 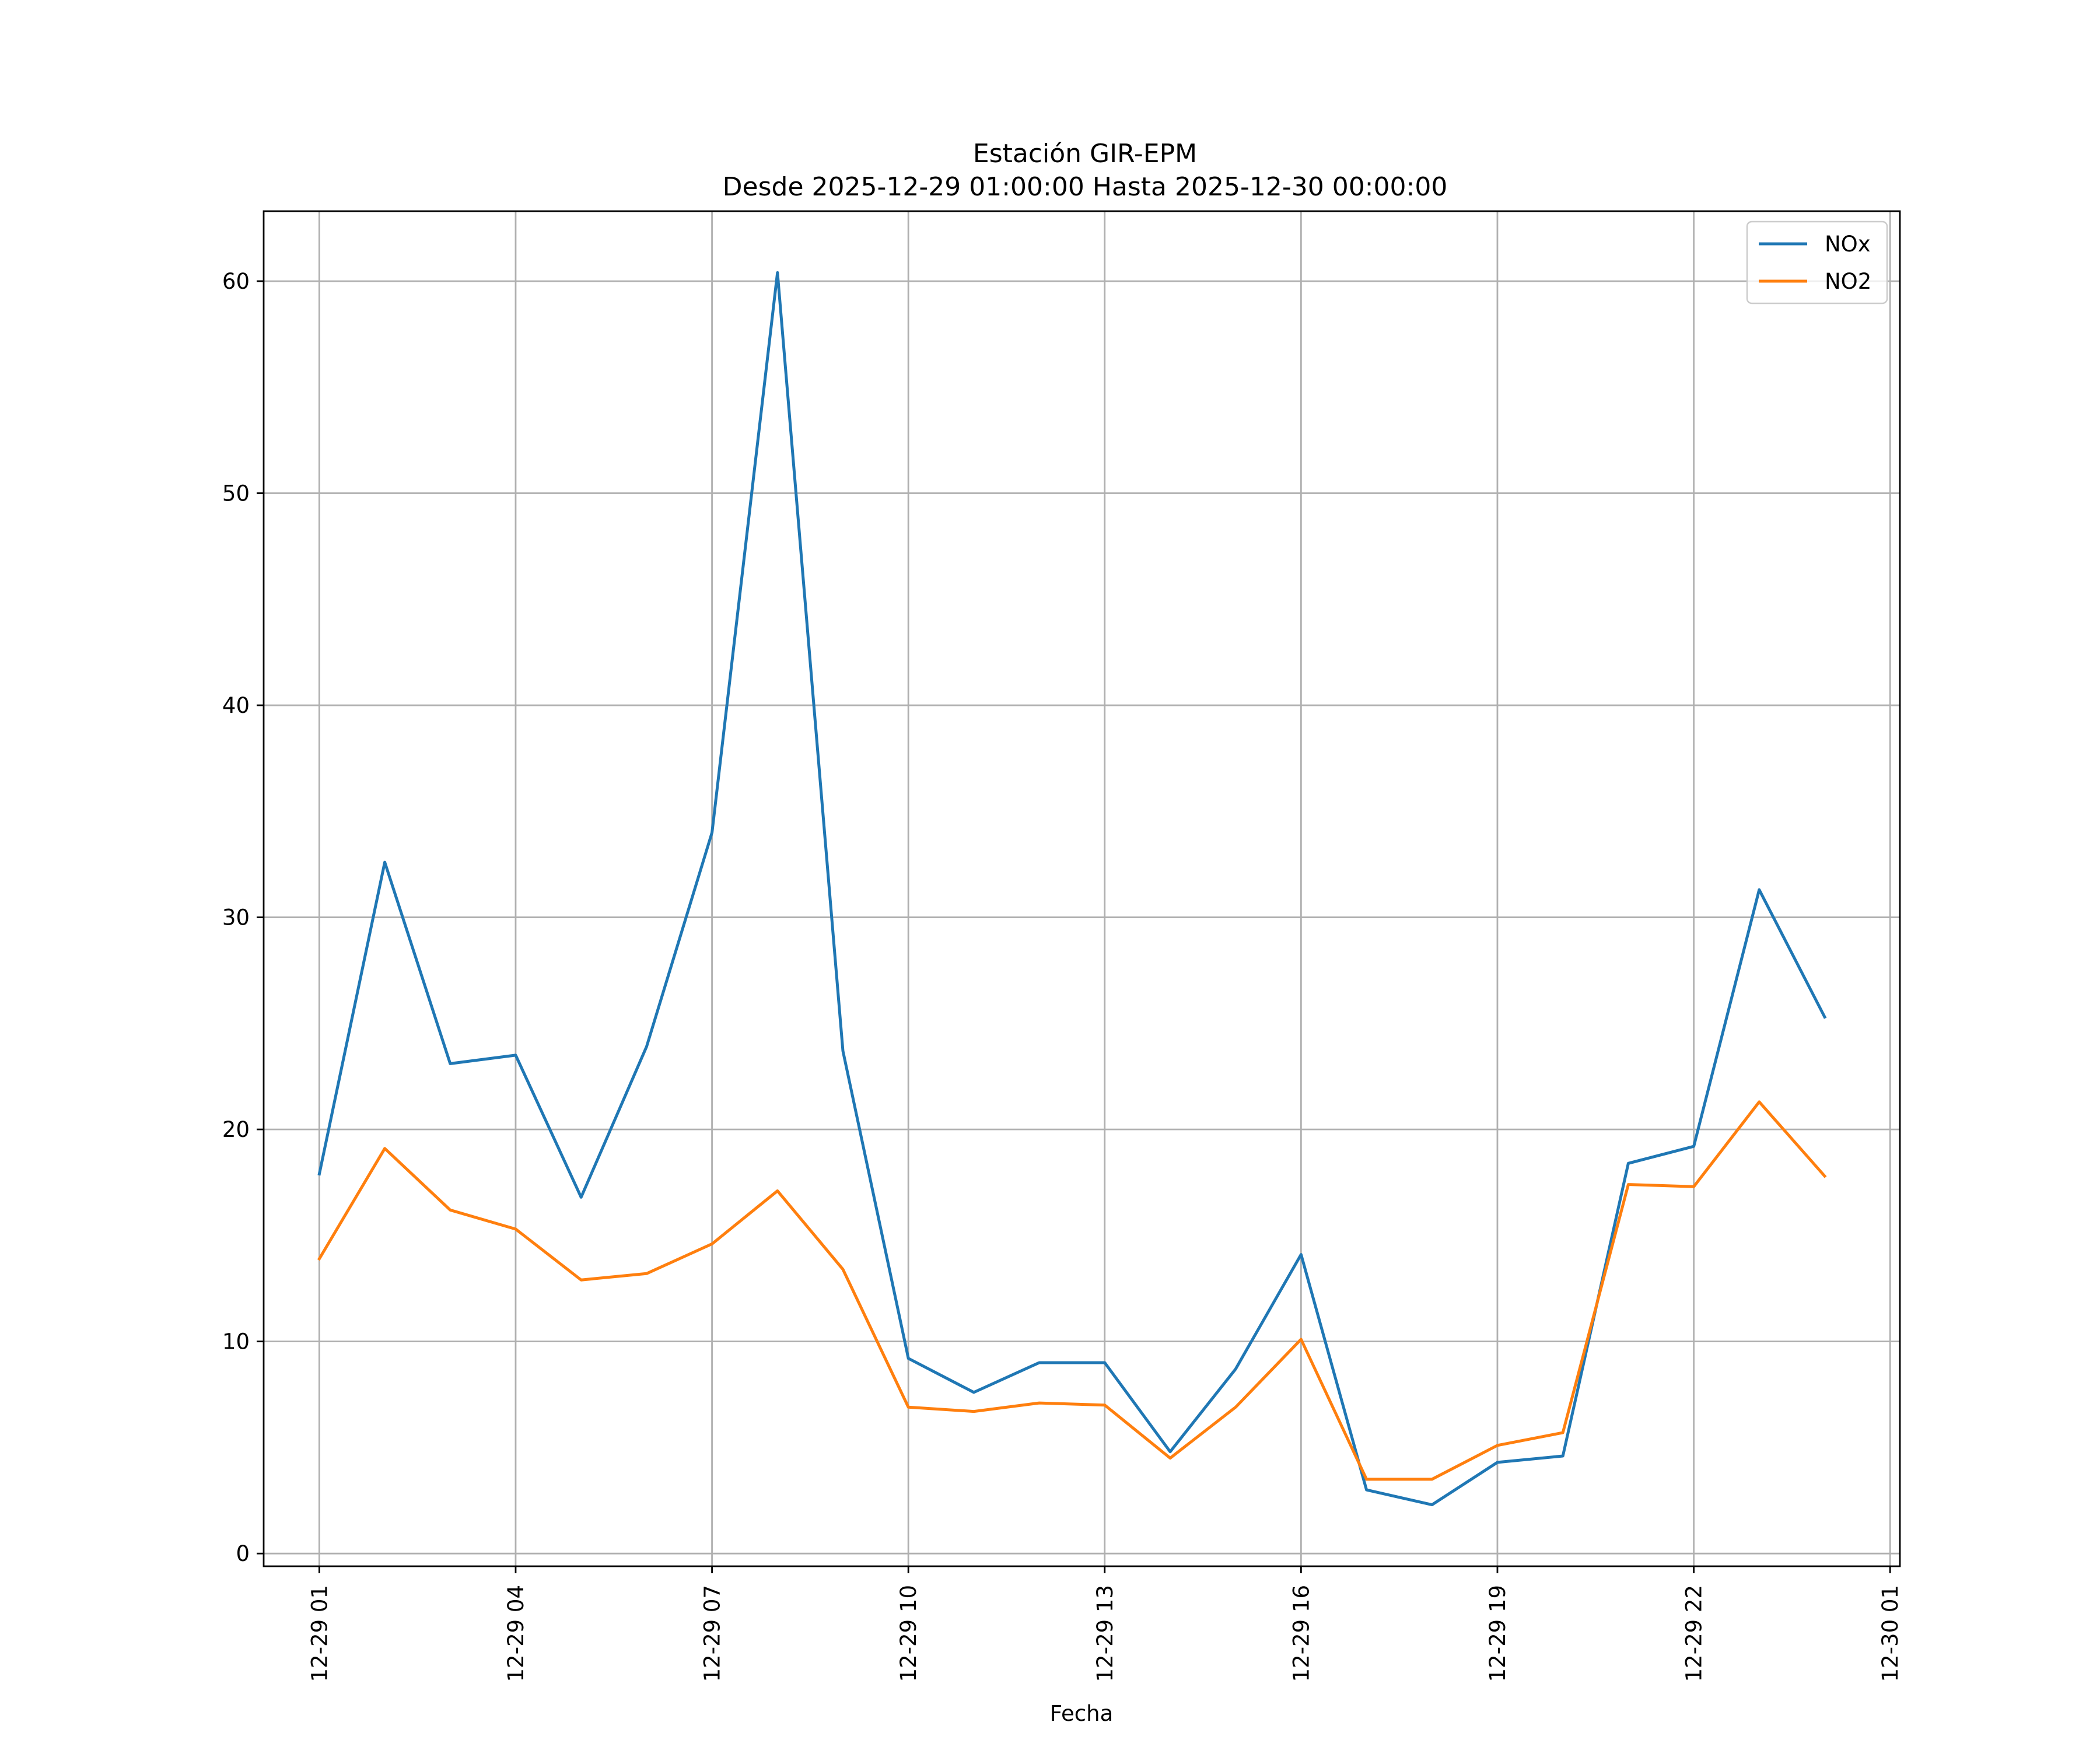 What do you see at coordinates (515, 1633) in the screenshot?
I see `x-tick-label: 12-29 04` at bounding box center [515, 1633].